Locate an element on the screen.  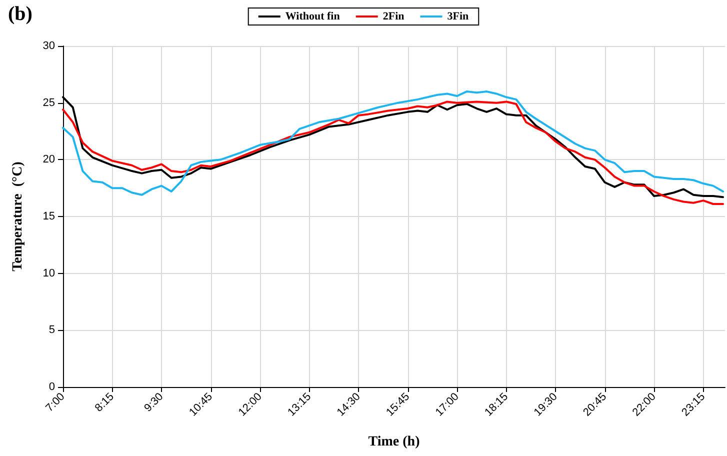
legend-label: 3Fin is located at coordinates (458, 16).